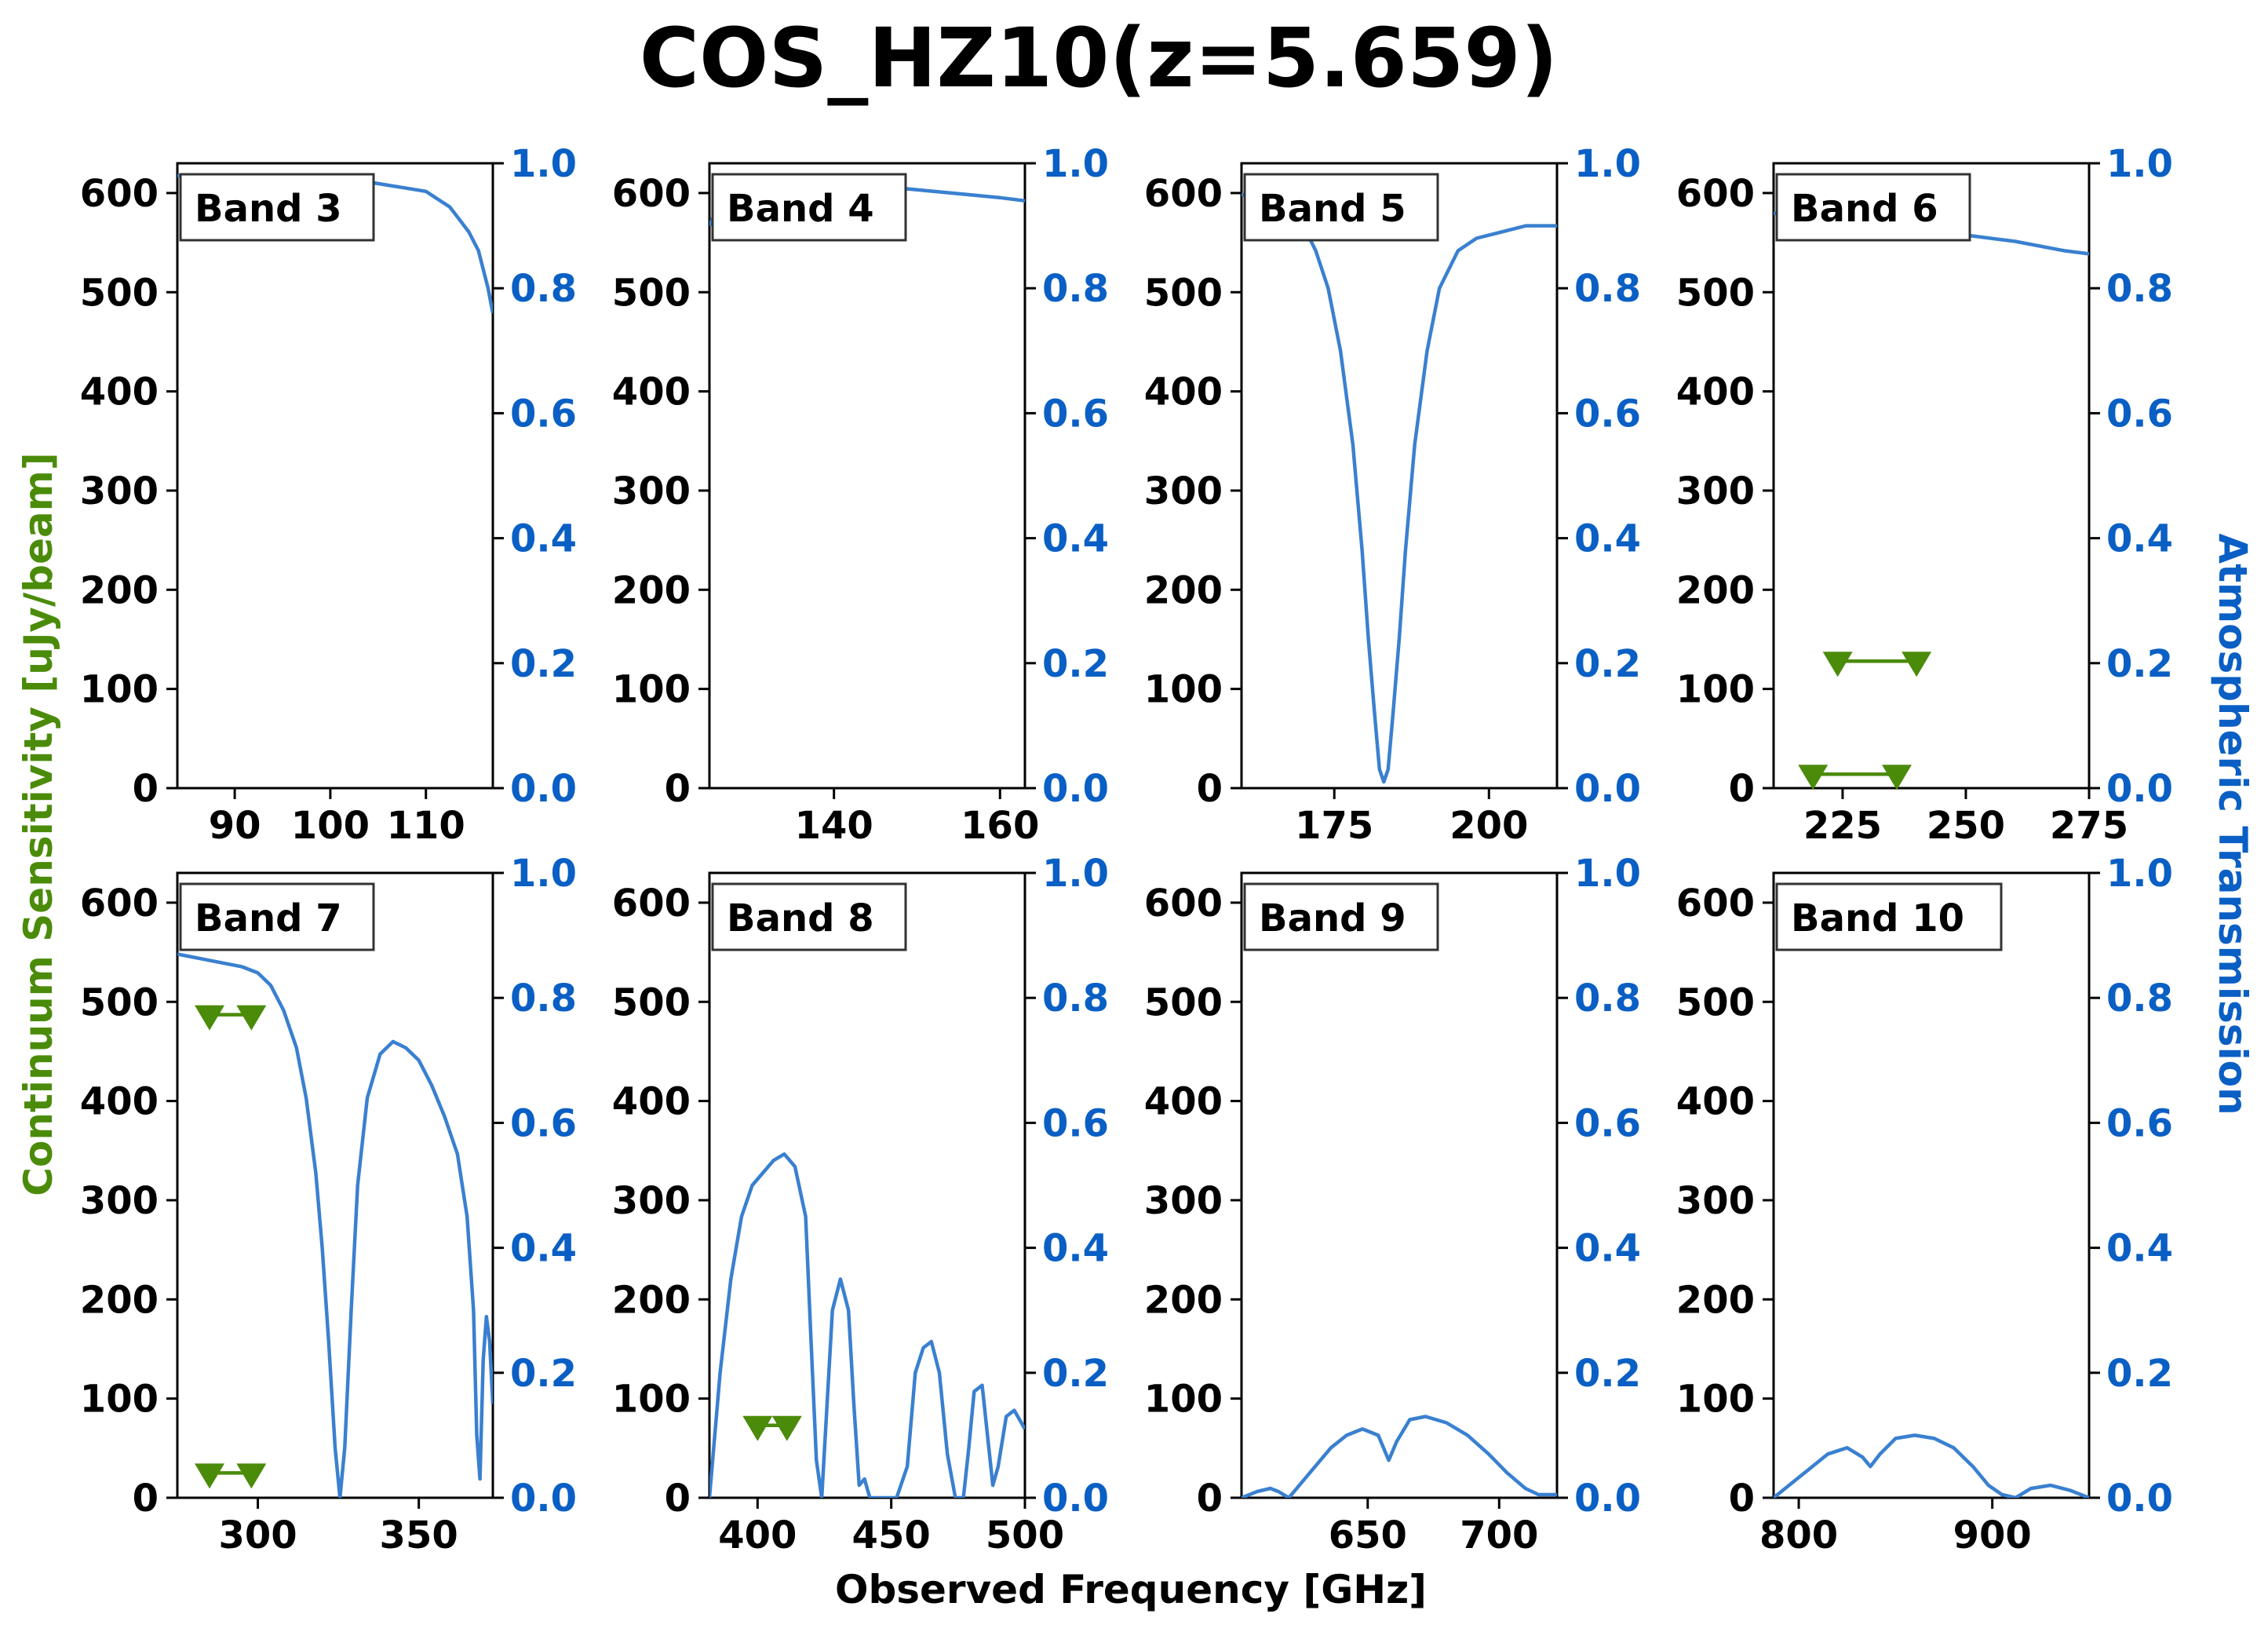 The image size is (2268, 1632). Describe the element at coordinates (757, 1535) in the screenshot. I see `x-tick-label: 400` at that location.